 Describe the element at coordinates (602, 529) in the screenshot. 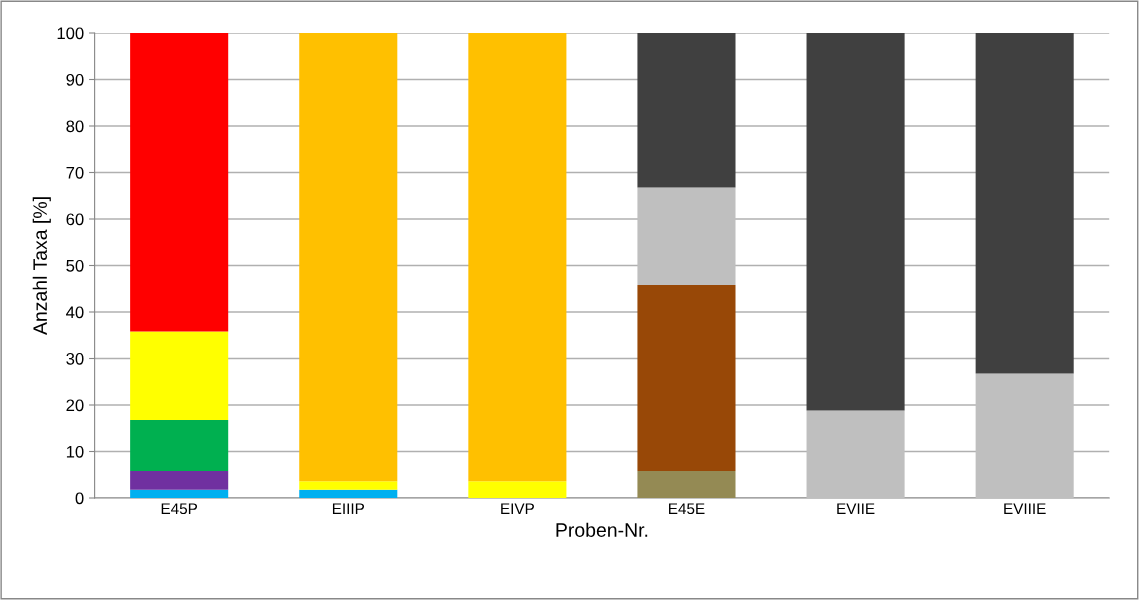

I see `x-axis-title: Proben-Nr.` at that location.